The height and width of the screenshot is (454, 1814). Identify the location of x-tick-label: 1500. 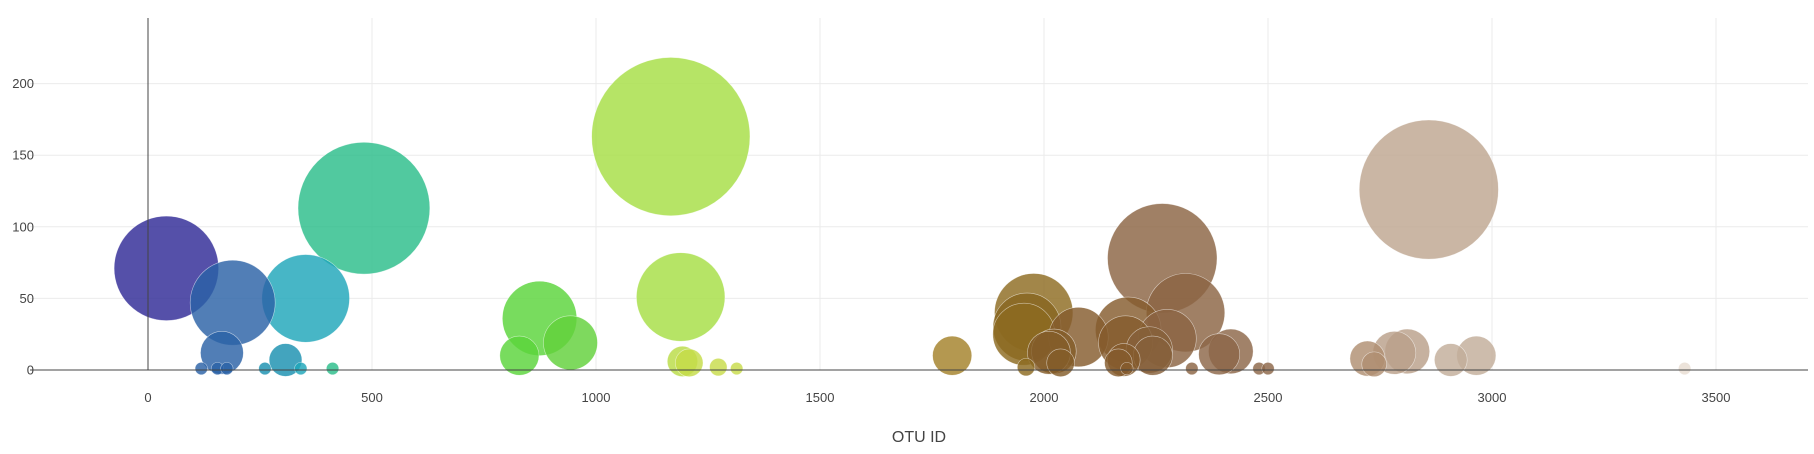
(820, 397).